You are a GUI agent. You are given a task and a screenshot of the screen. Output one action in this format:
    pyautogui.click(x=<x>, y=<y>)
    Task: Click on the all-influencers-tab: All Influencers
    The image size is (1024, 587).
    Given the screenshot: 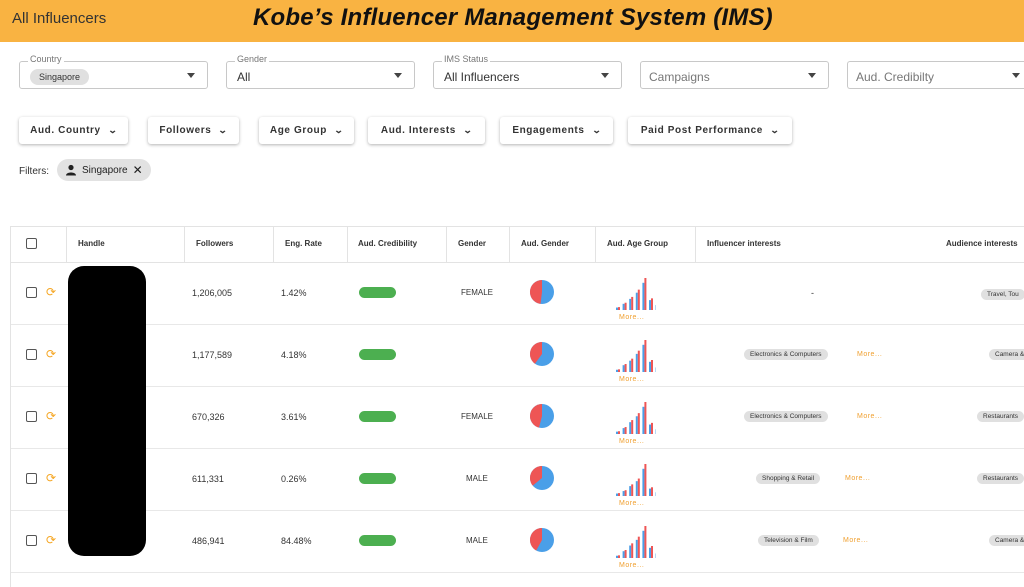 What is the action you would take?
    pyautogui.click(x=59, y=18)
    